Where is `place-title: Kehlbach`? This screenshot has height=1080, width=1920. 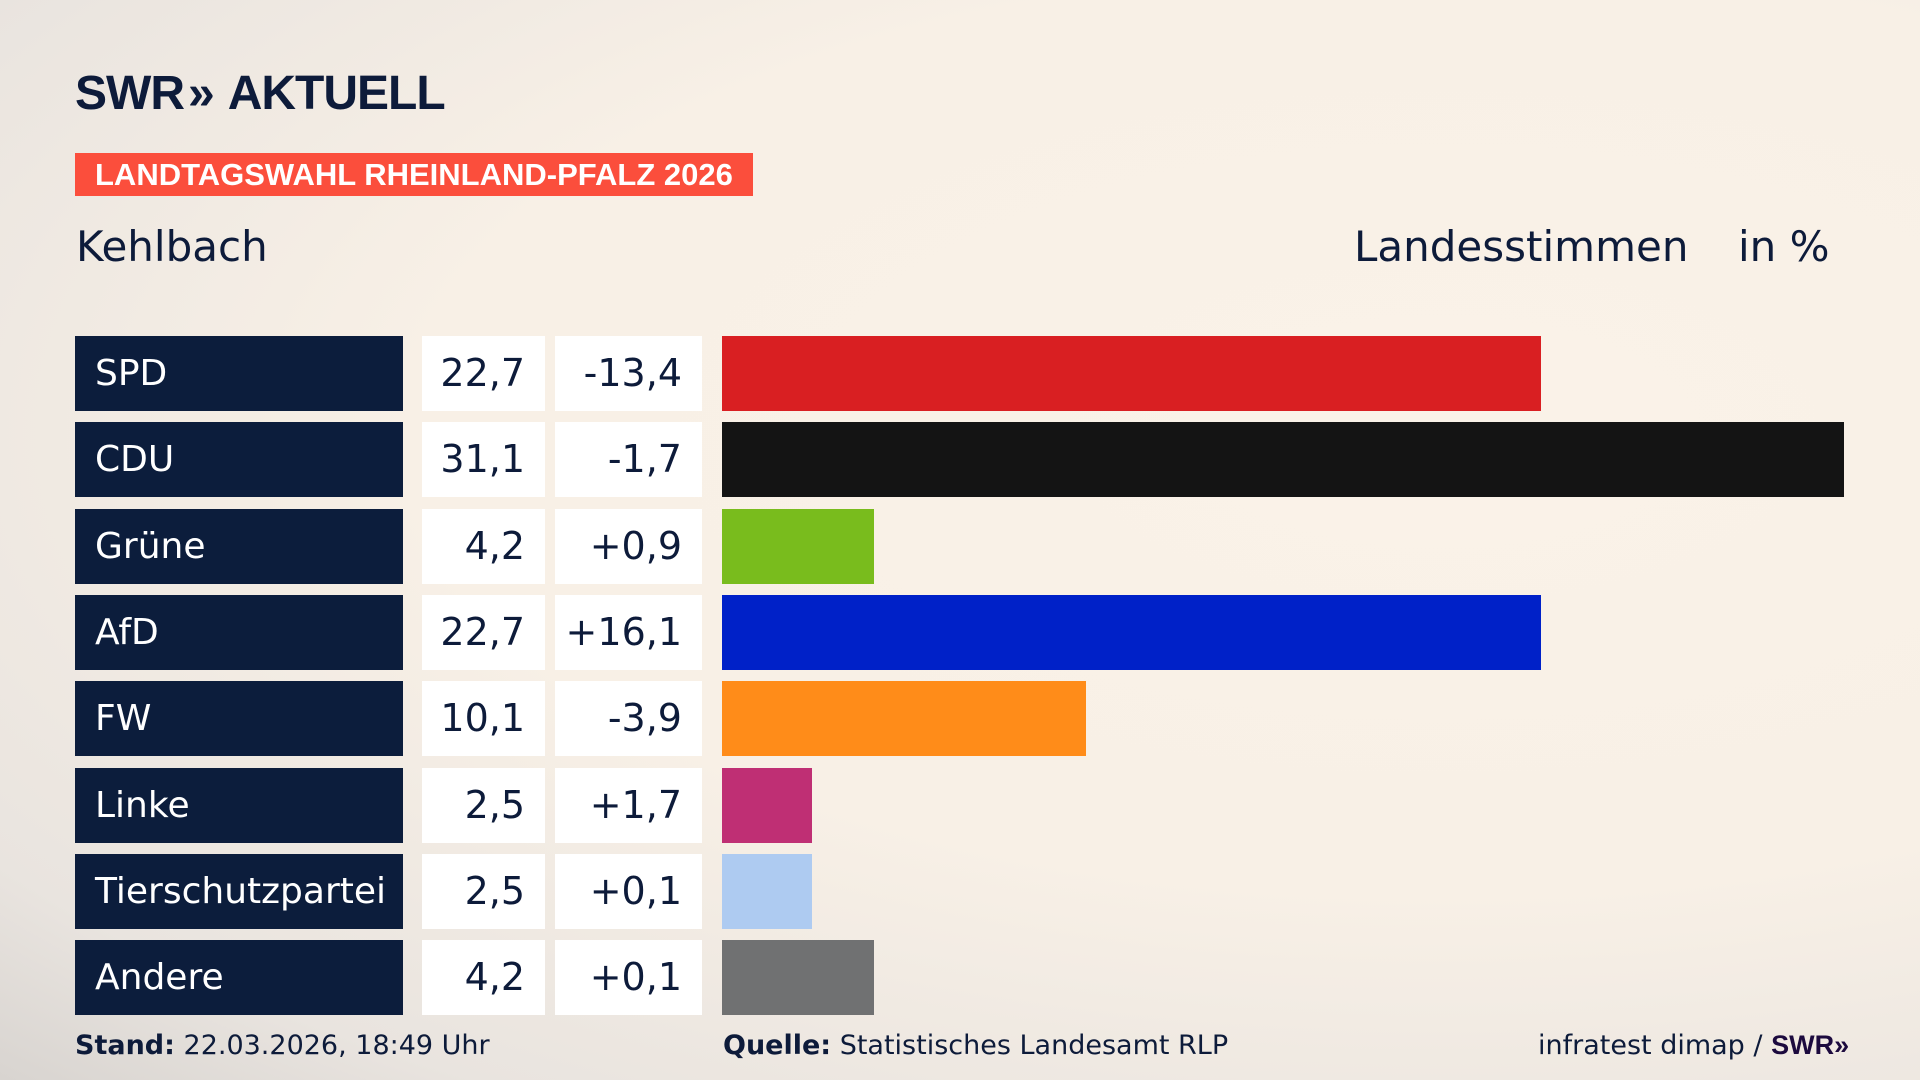
place-title: Kehlbach is located at coordinates (172, 246).